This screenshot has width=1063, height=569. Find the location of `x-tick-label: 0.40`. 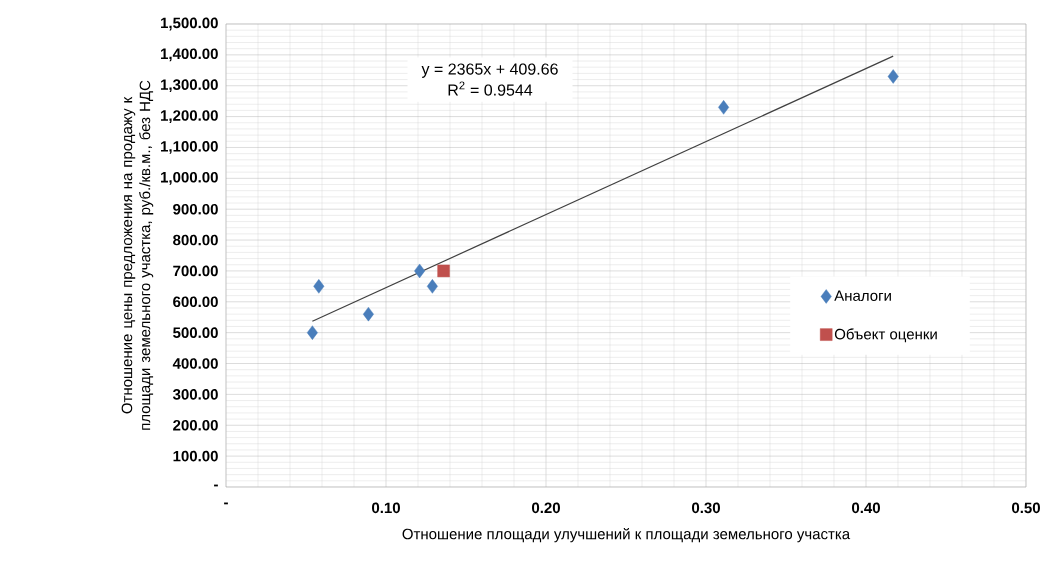

x-tick-label: 0.40 is located at coordinates (866, 508).